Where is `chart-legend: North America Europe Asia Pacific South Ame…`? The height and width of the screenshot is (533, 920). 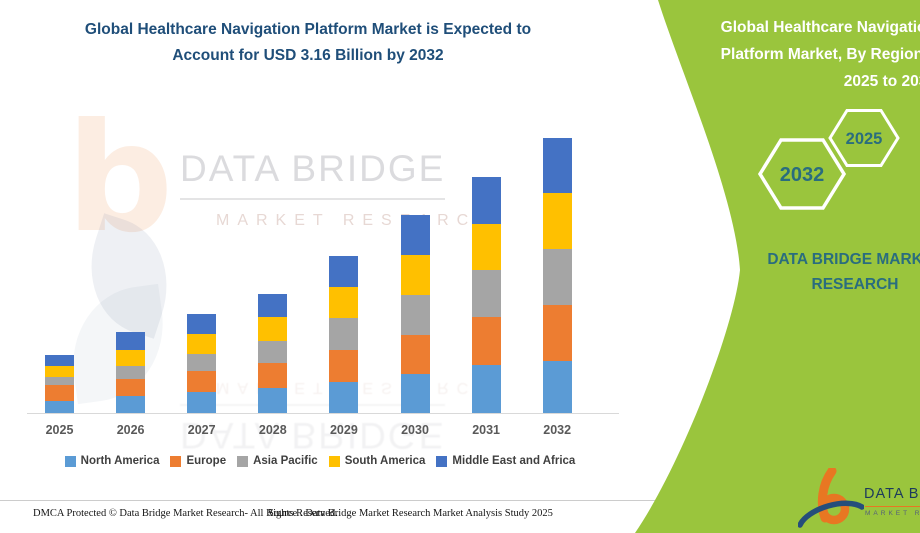
chart-legend: North America Europe Asia Pacific South Ame… is located at coordinates (320, 461).